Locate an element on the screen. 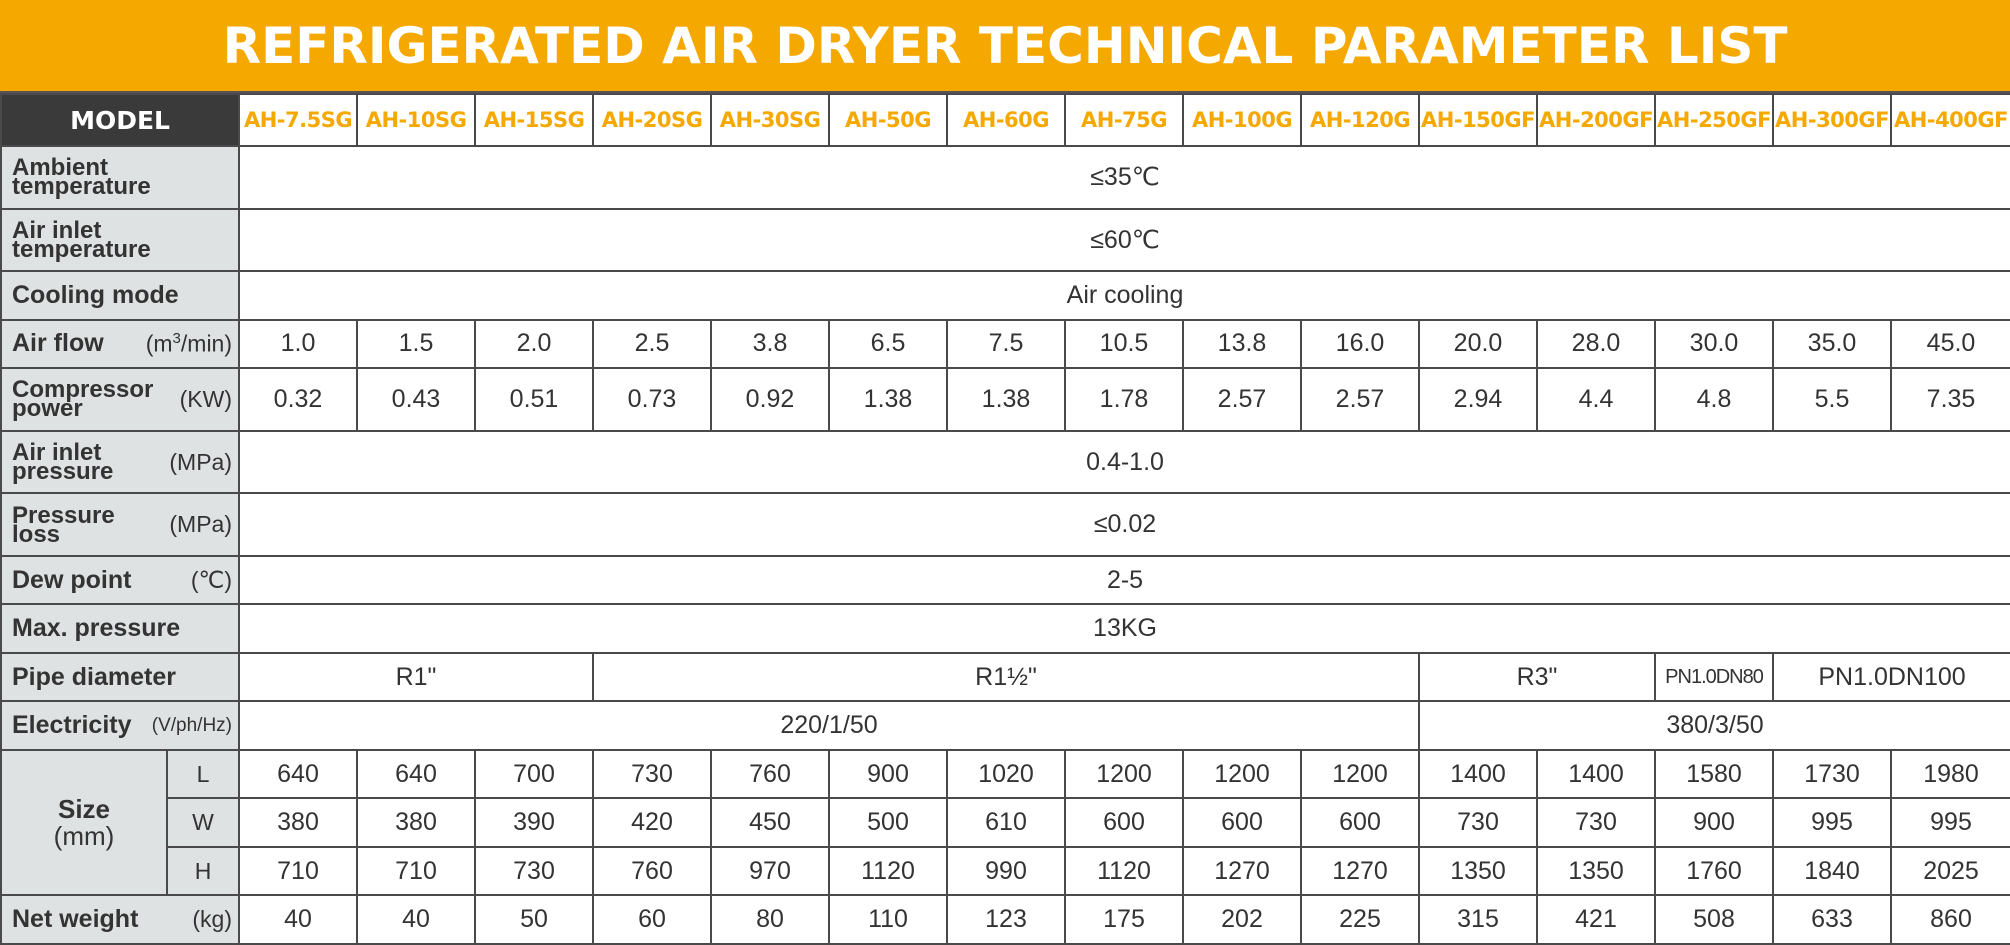 This screenshot has width=2010, height=945. table-cell: 2.0 is located at coordinates (534, 344).